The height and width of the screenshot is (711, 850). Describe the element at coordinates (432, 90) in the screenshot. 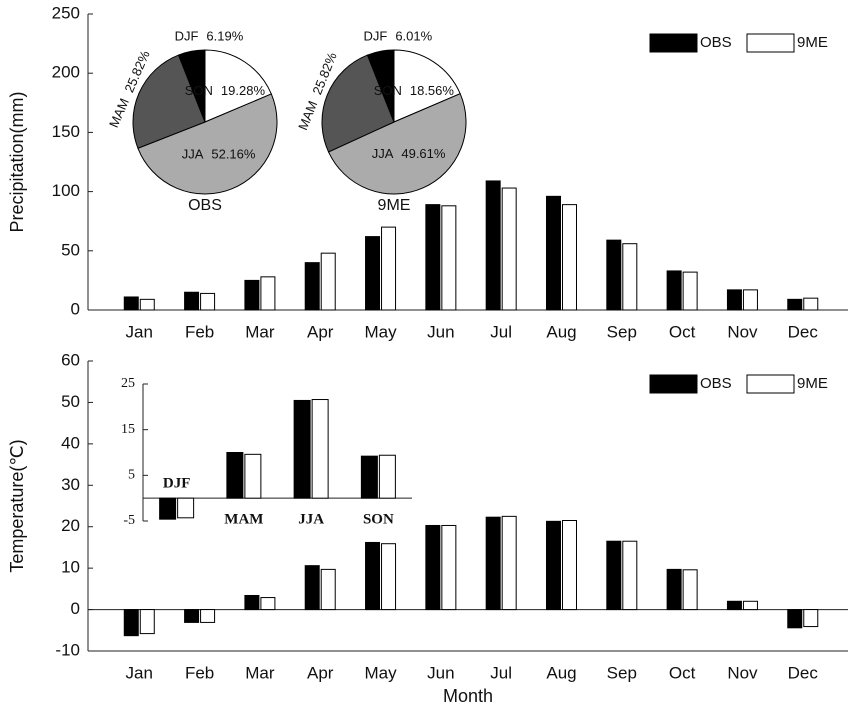

I see `slice-value: 18.56%` at that location.